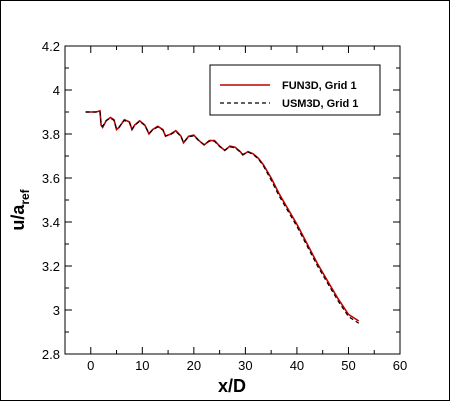 This screenshot has height=401, width=450. I want to click on y-tick-label: 3.6, so click(51, 178).